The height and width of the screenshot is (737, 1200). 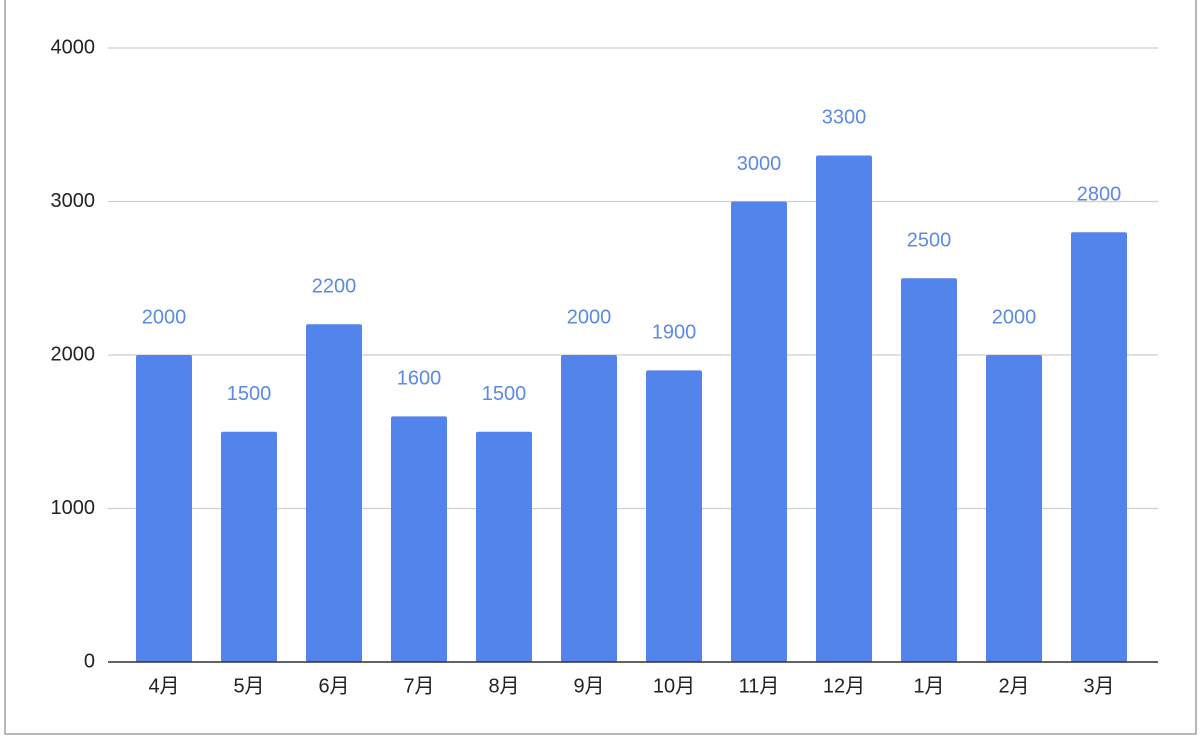 I want to click on y-tick-label: 4000, so click(x=73, y=47).